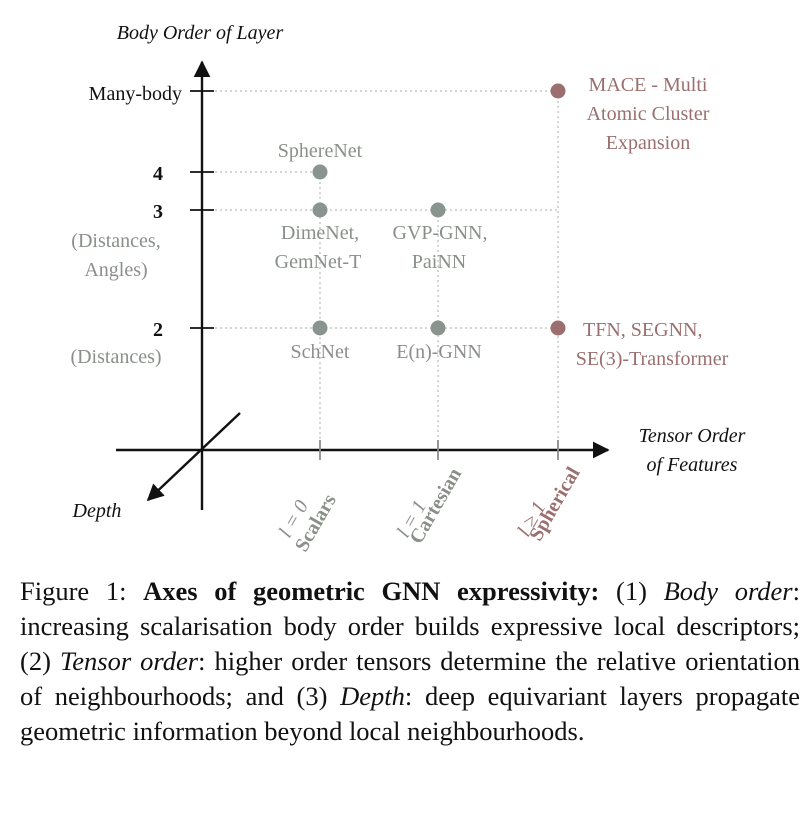 The image size is (812, 820). What do you see at coordinates (692, 465) in the screenshot?
I see `x-axis-title-line2: of Features` at bounding box center [692, 465].